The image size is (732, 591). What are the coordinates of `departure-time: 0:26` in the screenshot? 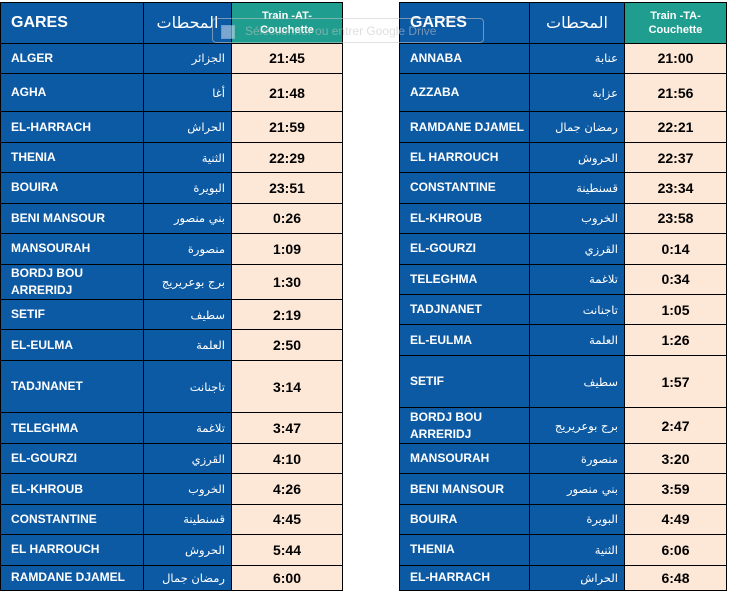 It's located at (287, 218).